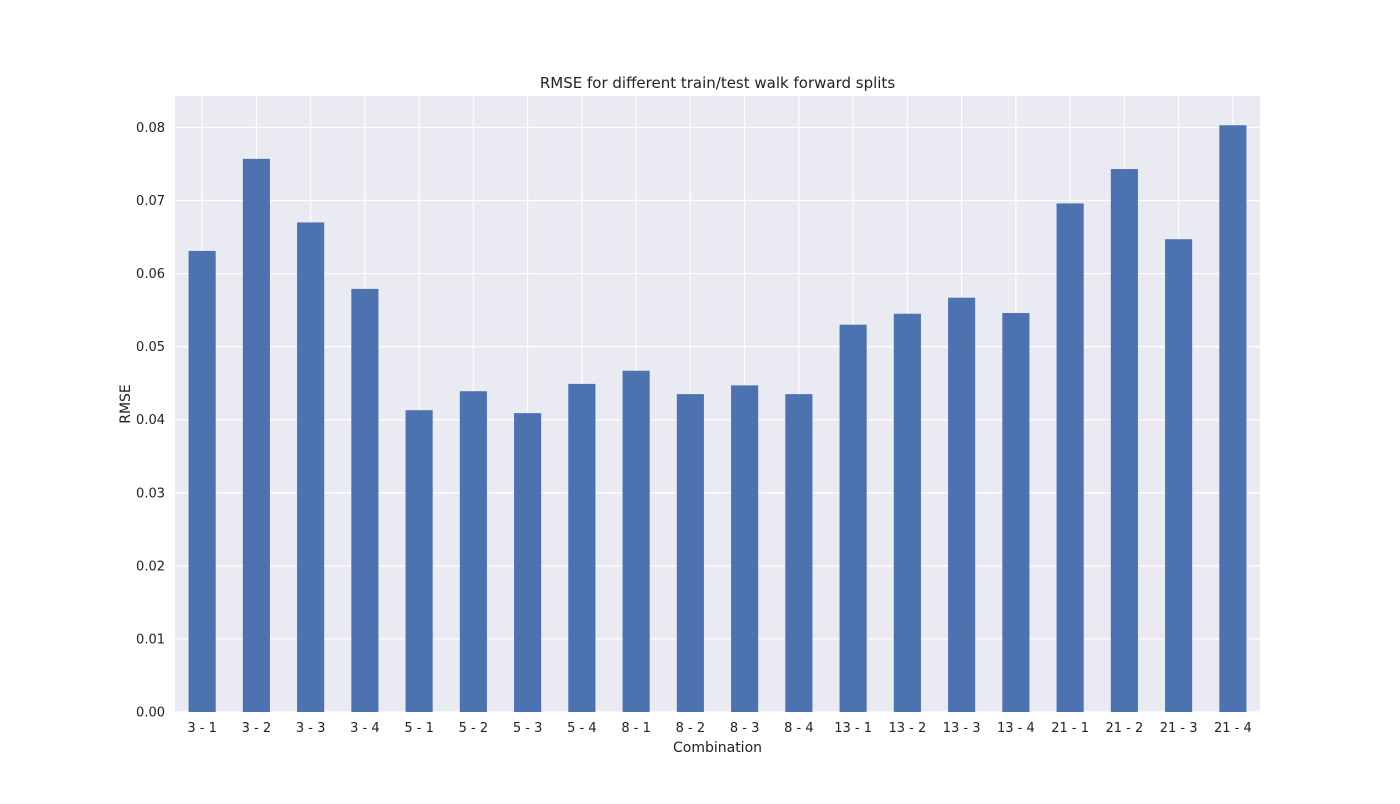 The width and height of the screenshot is (1400, 804). I want to click on y-tick-label: 0.03, so click(150, 493).